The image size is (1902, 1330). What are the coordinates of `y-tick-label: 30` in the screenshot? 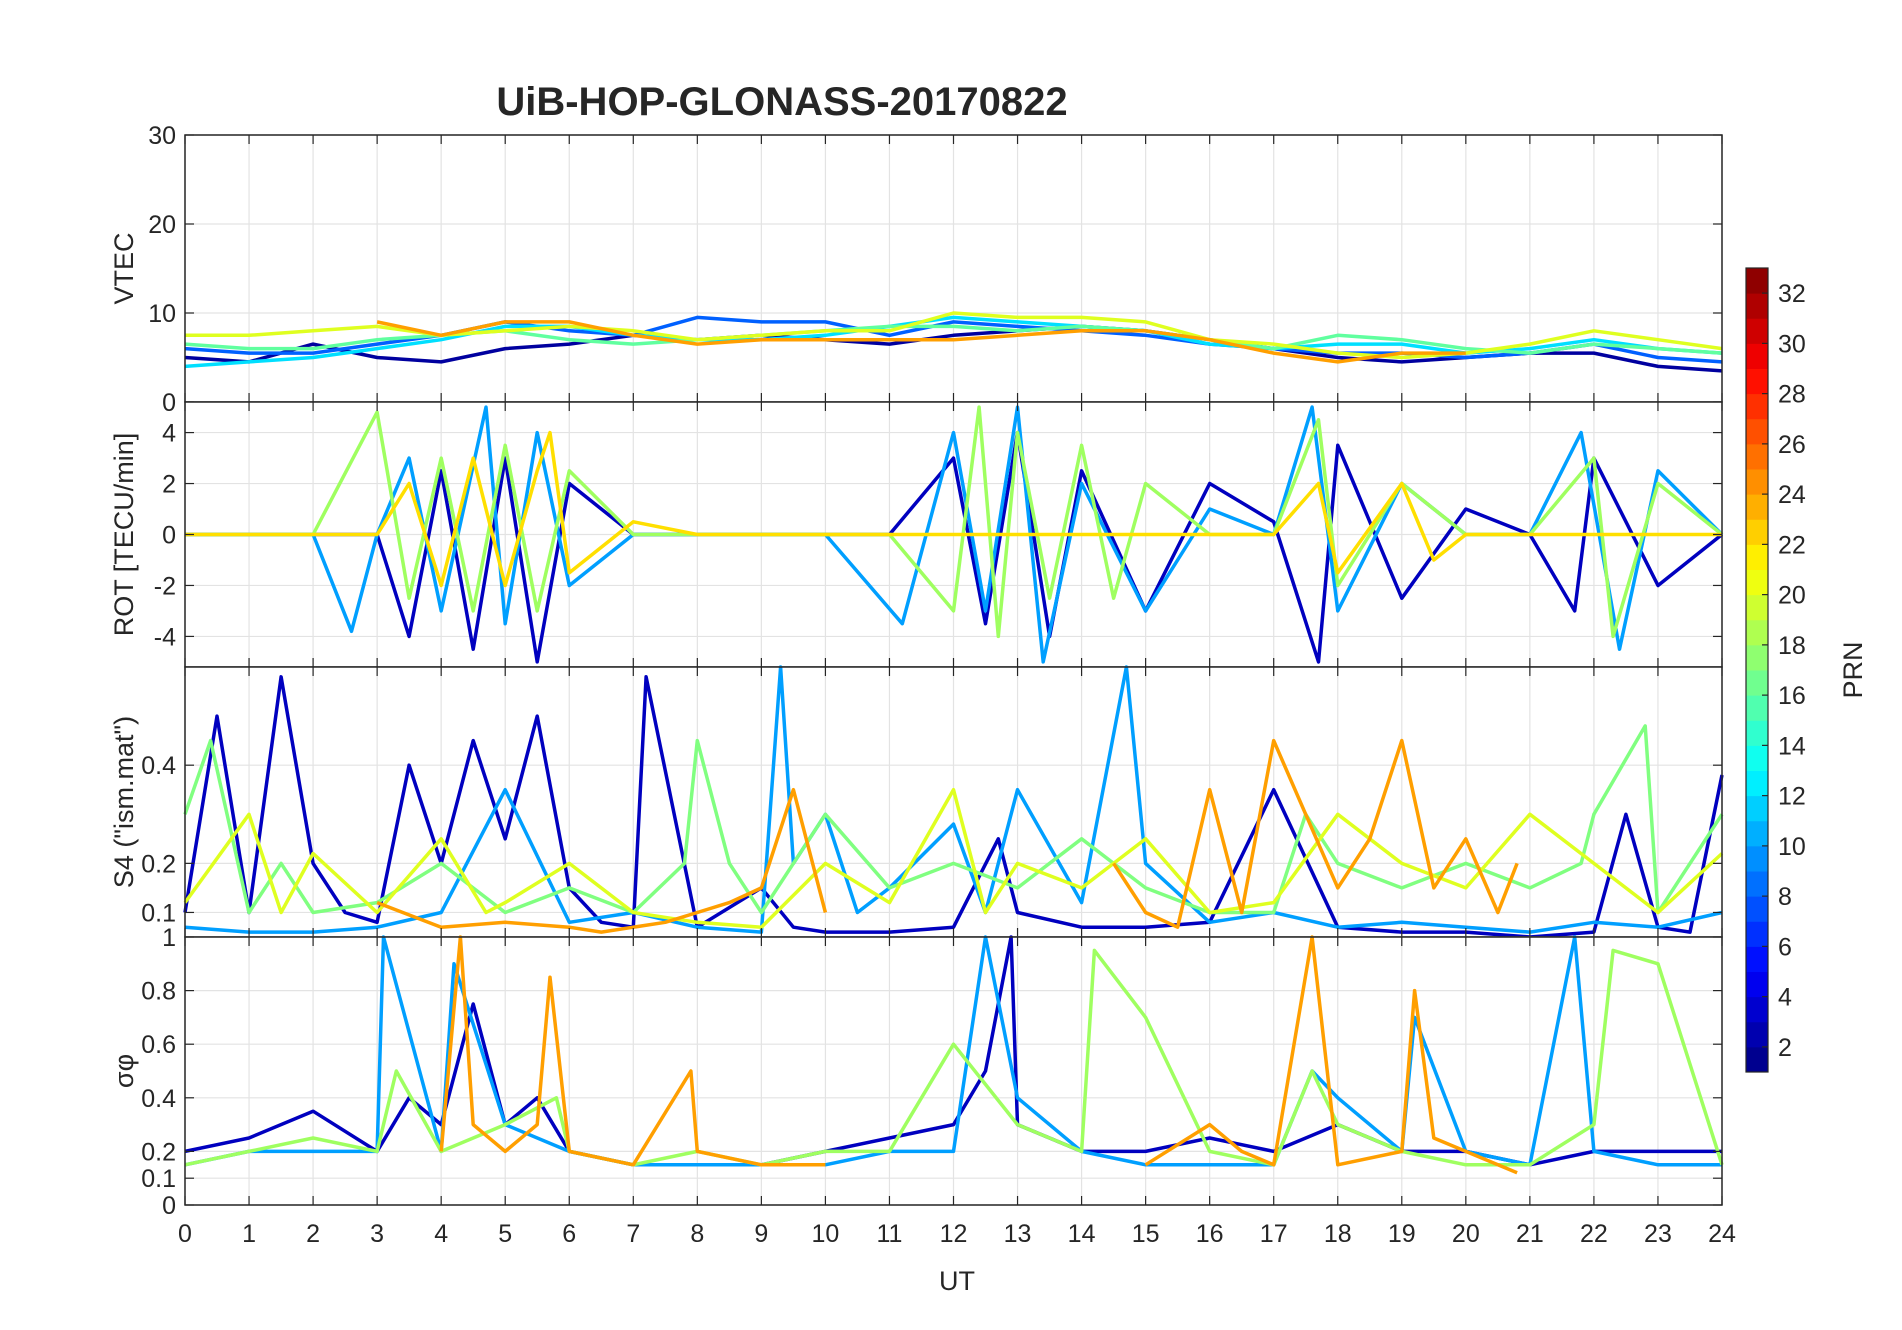 It's located at (162, 136).